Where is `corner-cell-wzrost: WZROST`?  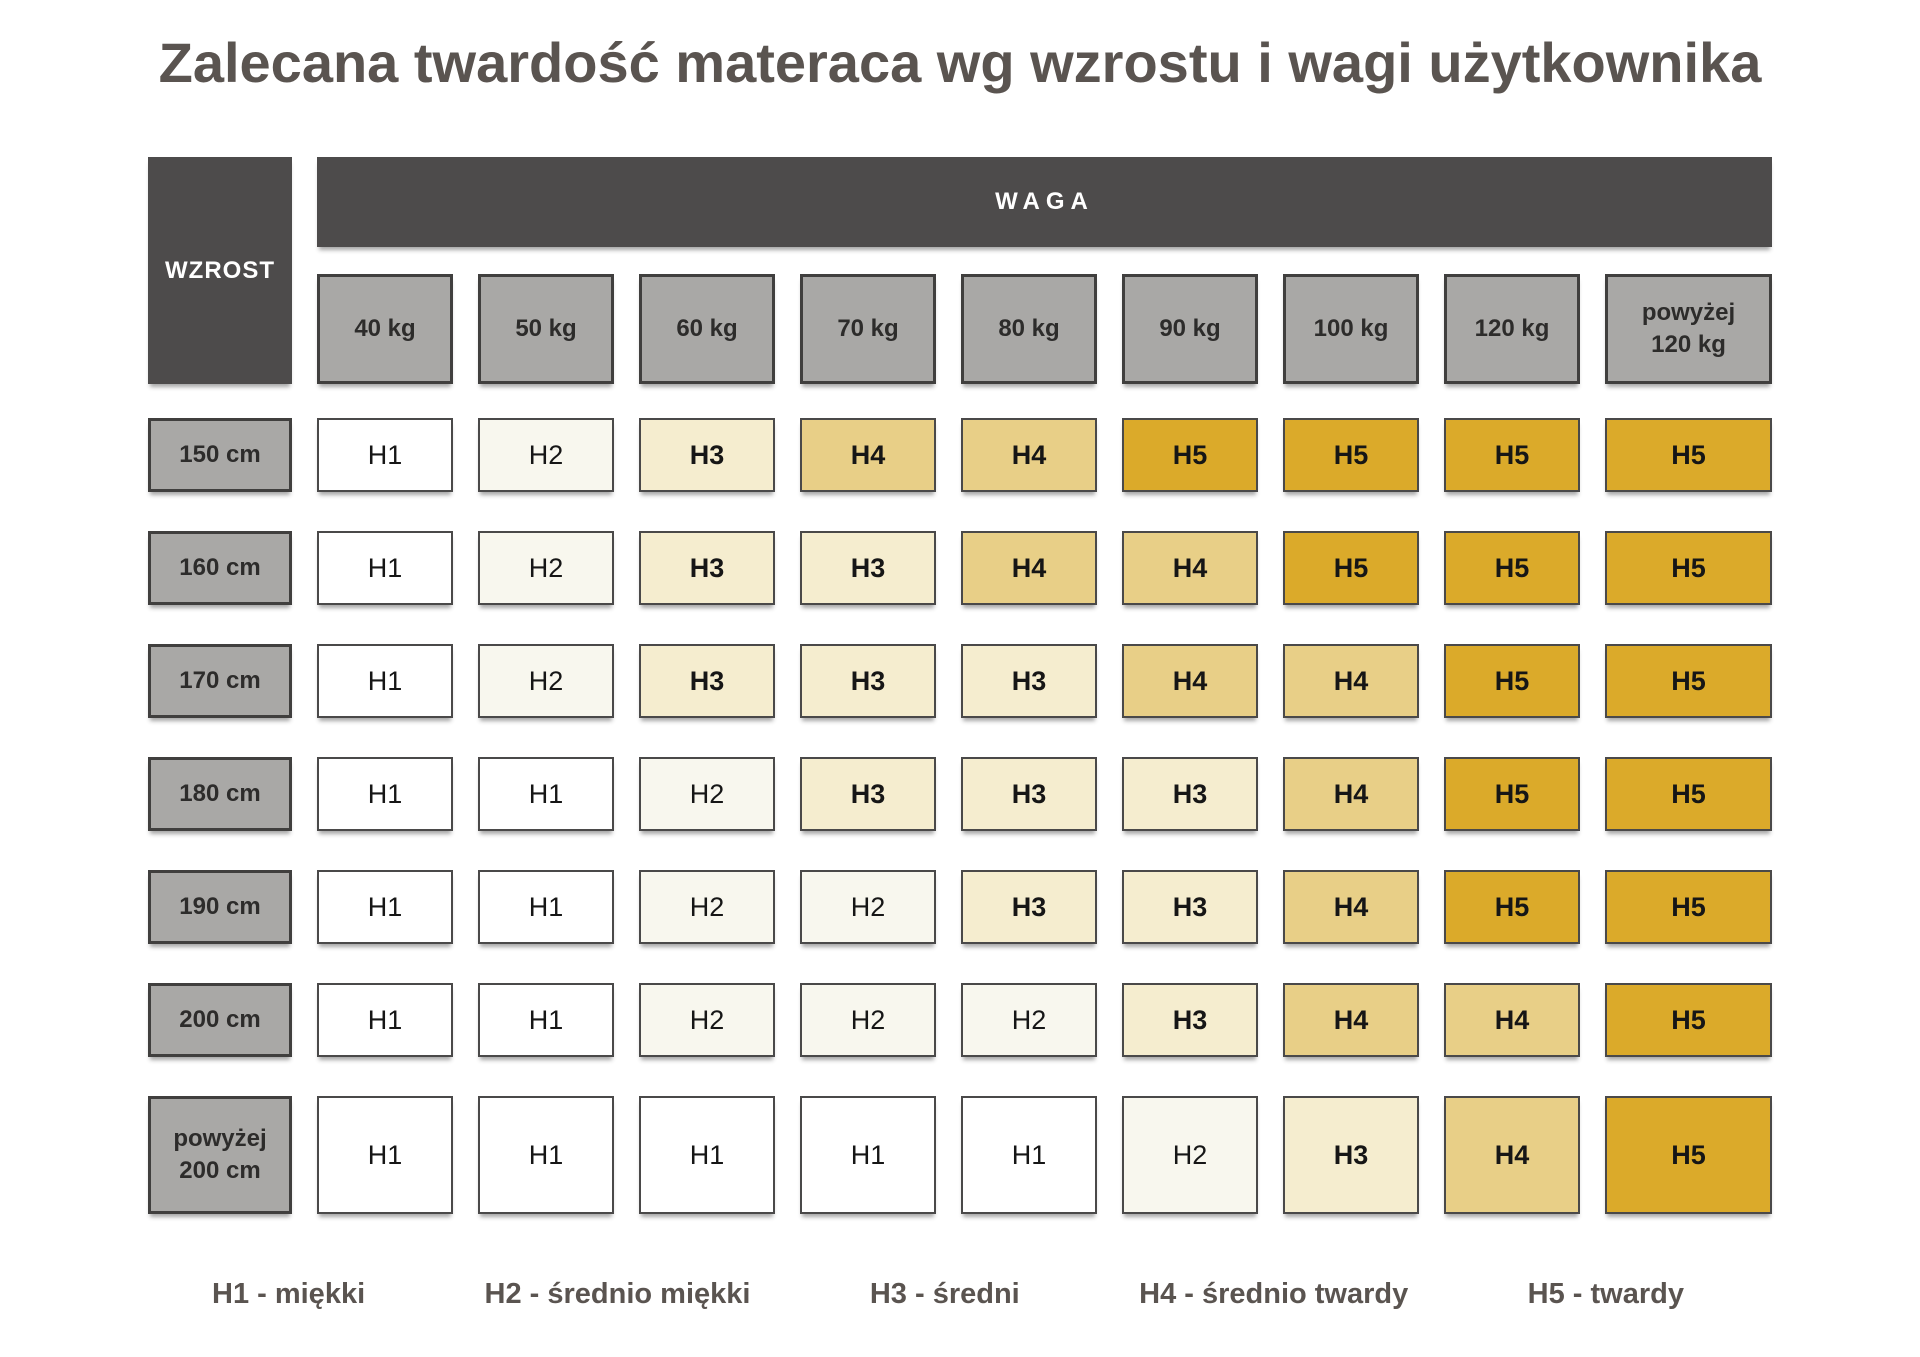
corner-cell-wzrost: WZROST is located at coordinates (220, 270).